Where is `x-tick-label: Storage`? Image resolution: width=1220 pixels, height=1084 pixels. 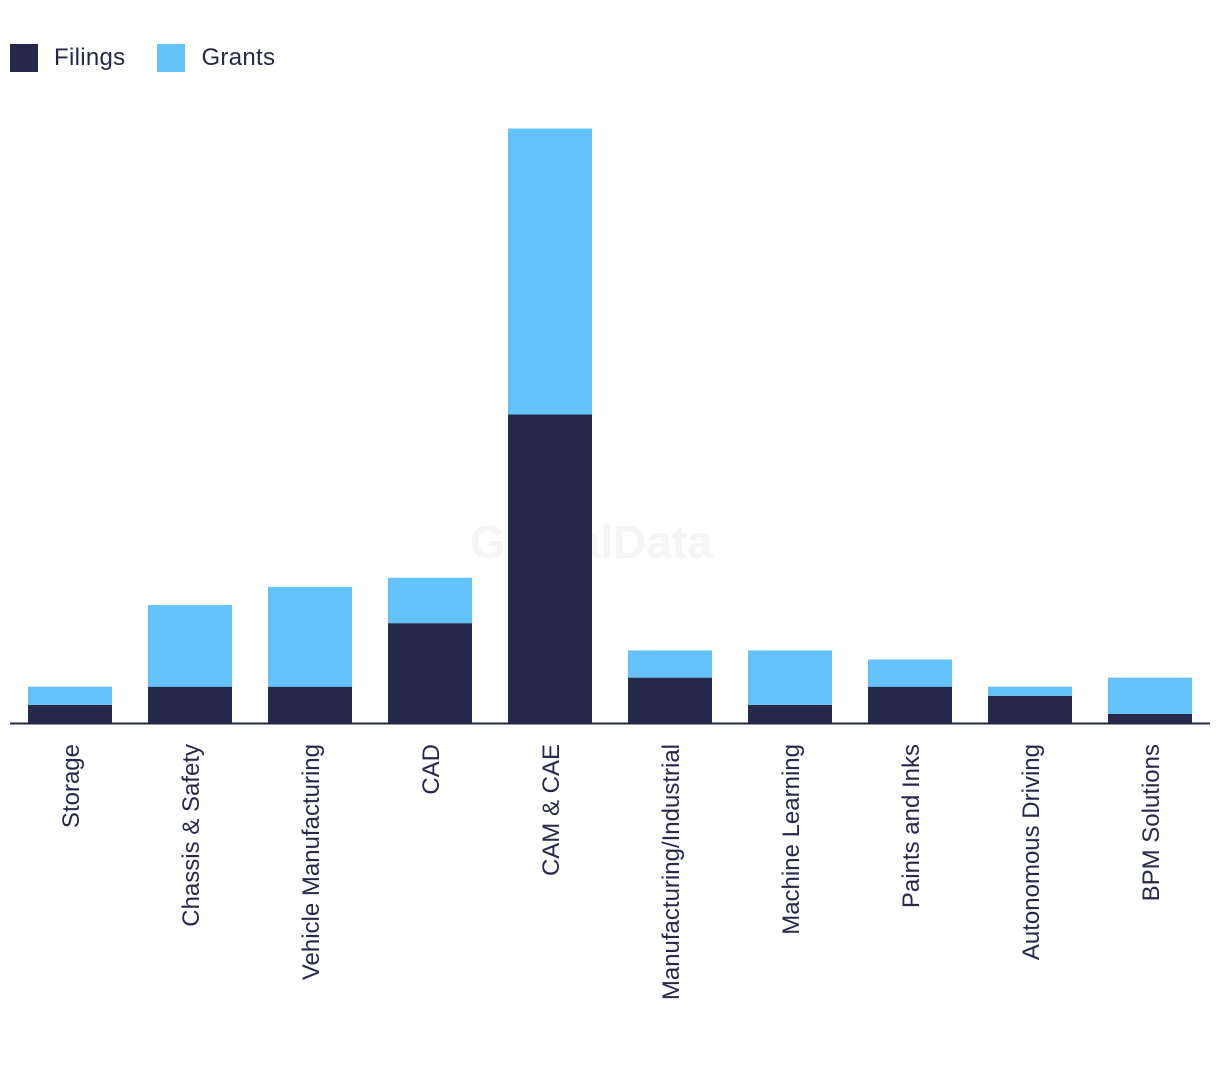 x-tick-label: Storage is located at coordinates (71, 786).